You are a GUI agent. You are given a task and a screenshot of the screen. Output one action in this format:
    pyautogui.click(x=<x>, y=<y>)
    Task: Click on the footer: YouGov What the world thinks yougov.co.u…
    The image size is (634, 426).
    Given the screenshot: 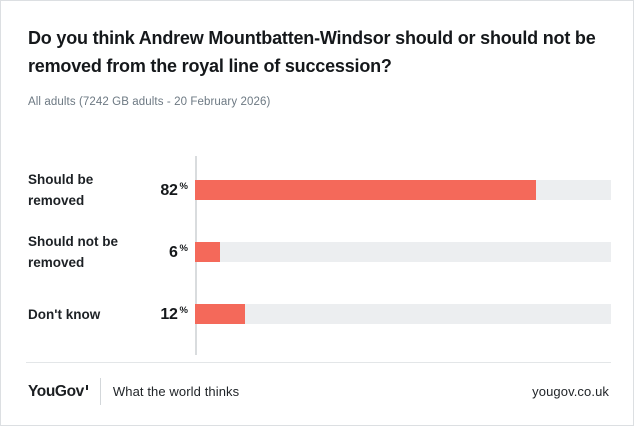 What is the action you would take?
    pyautogui.click(x=317, y=393)
    